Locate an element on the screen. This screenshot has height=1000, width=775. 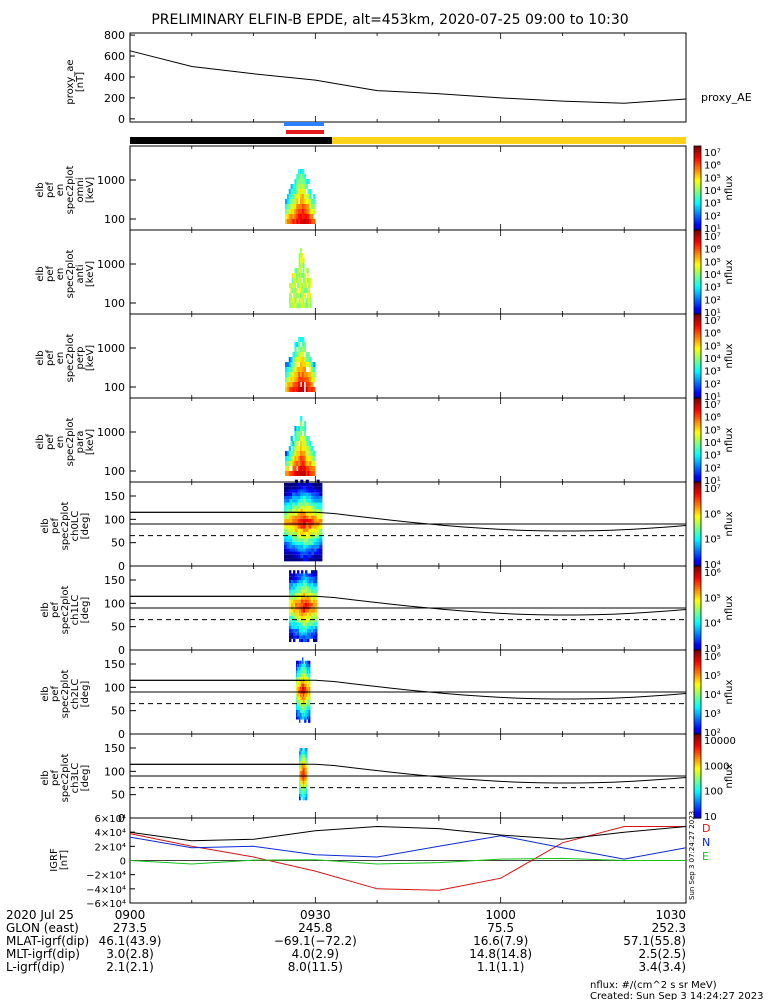
axis-label-line: [deg] is located at coordinates (85, 694).